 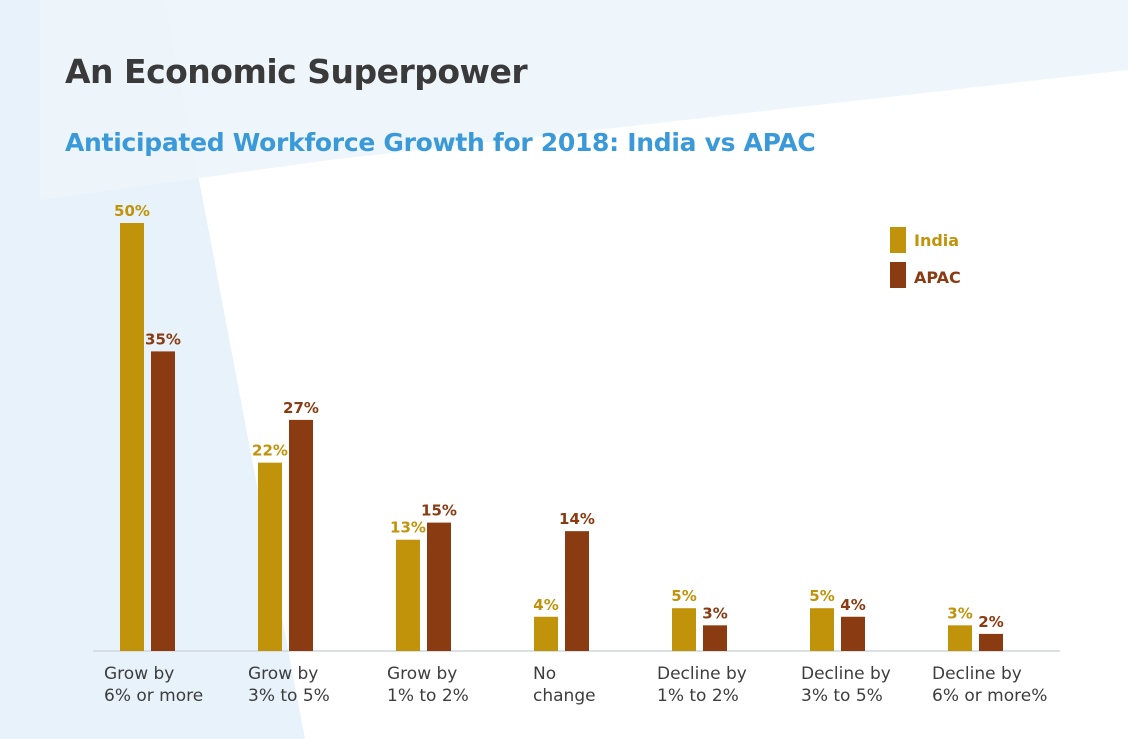 What do you see at coordinates (936, 240) in the screenshot?
I see `legend-label-india: India` at bounding box center [936, 240].